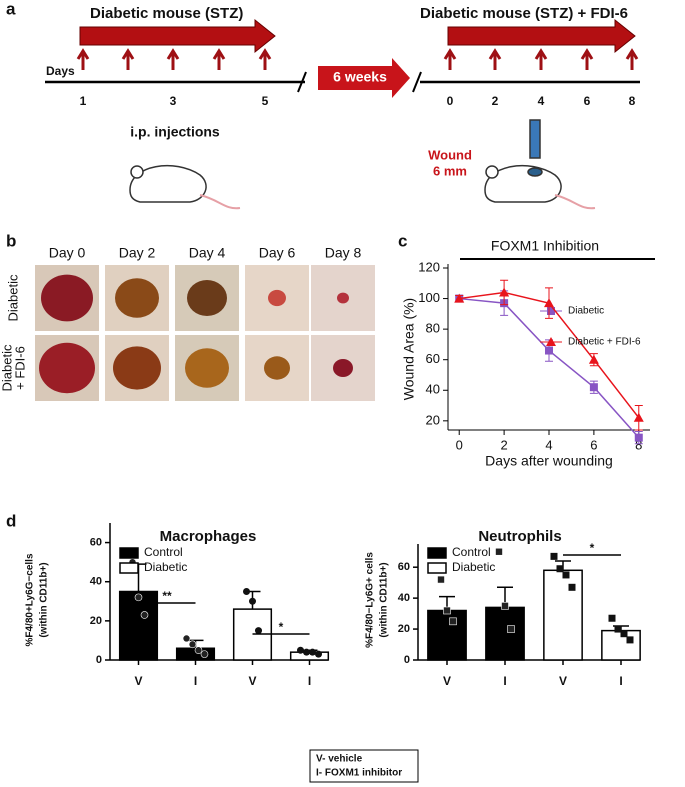 This screenshot has width=685, height=787. I want to click on row-label: + FDI-6, so click(19, 368).